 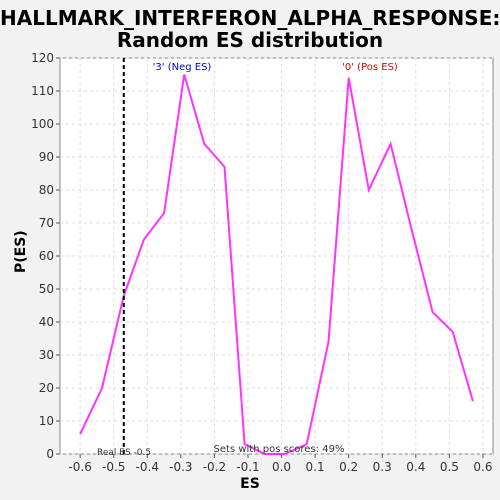 What do you see at coordinates (315, 467) in the screenshot?
I see `x-tick-label: 0.1` at bounding box center [315, 467].